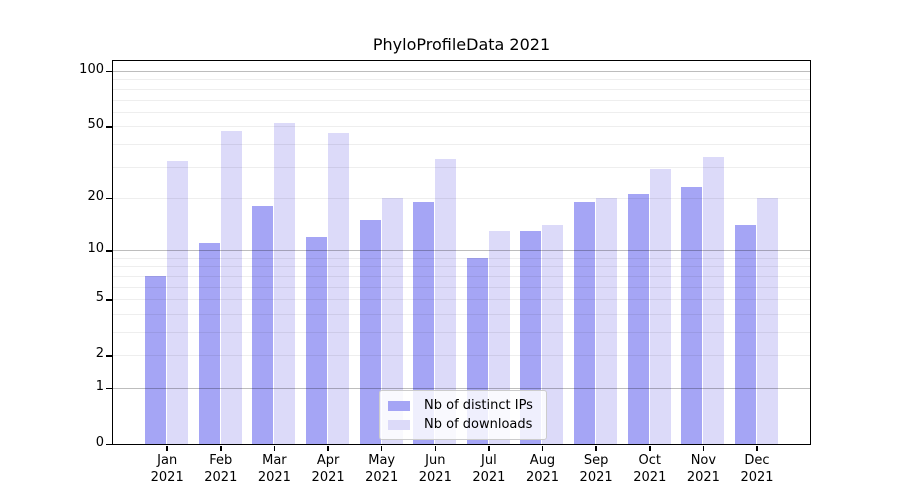  I want to click on bar-distinct-ips-apr, so click(316, 340).